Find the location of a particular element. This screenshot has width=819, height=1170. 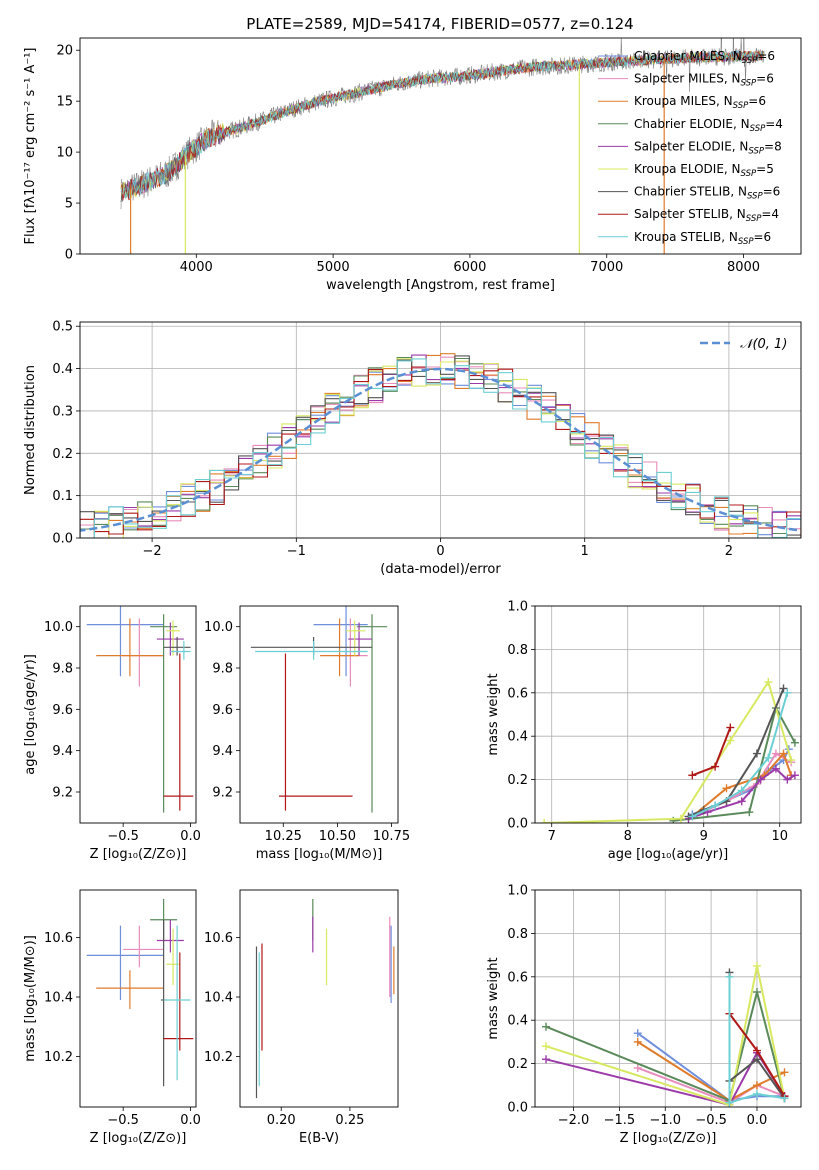

legend-count: =5 is located at coordinates (765, 169).